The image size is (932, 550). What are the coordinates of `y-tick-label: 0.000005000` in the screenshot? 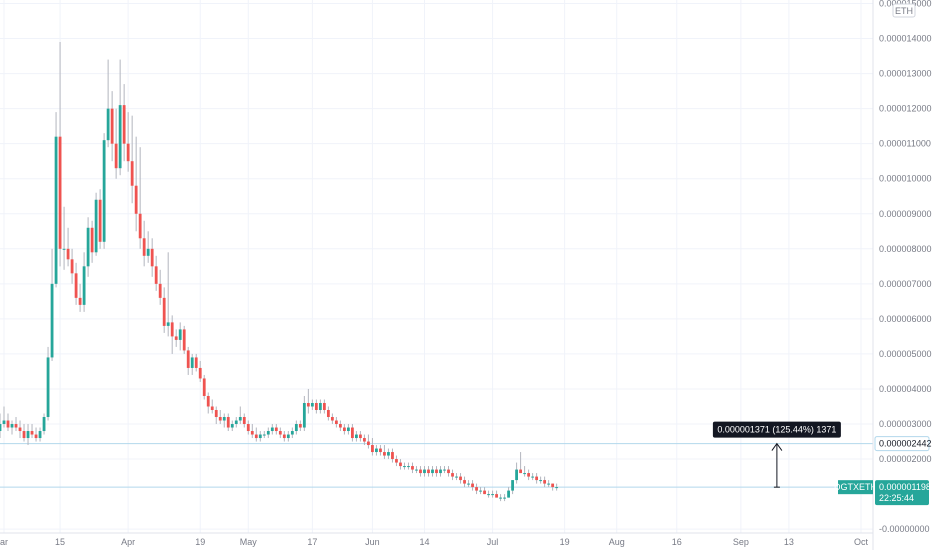 It's located at (905, 354).